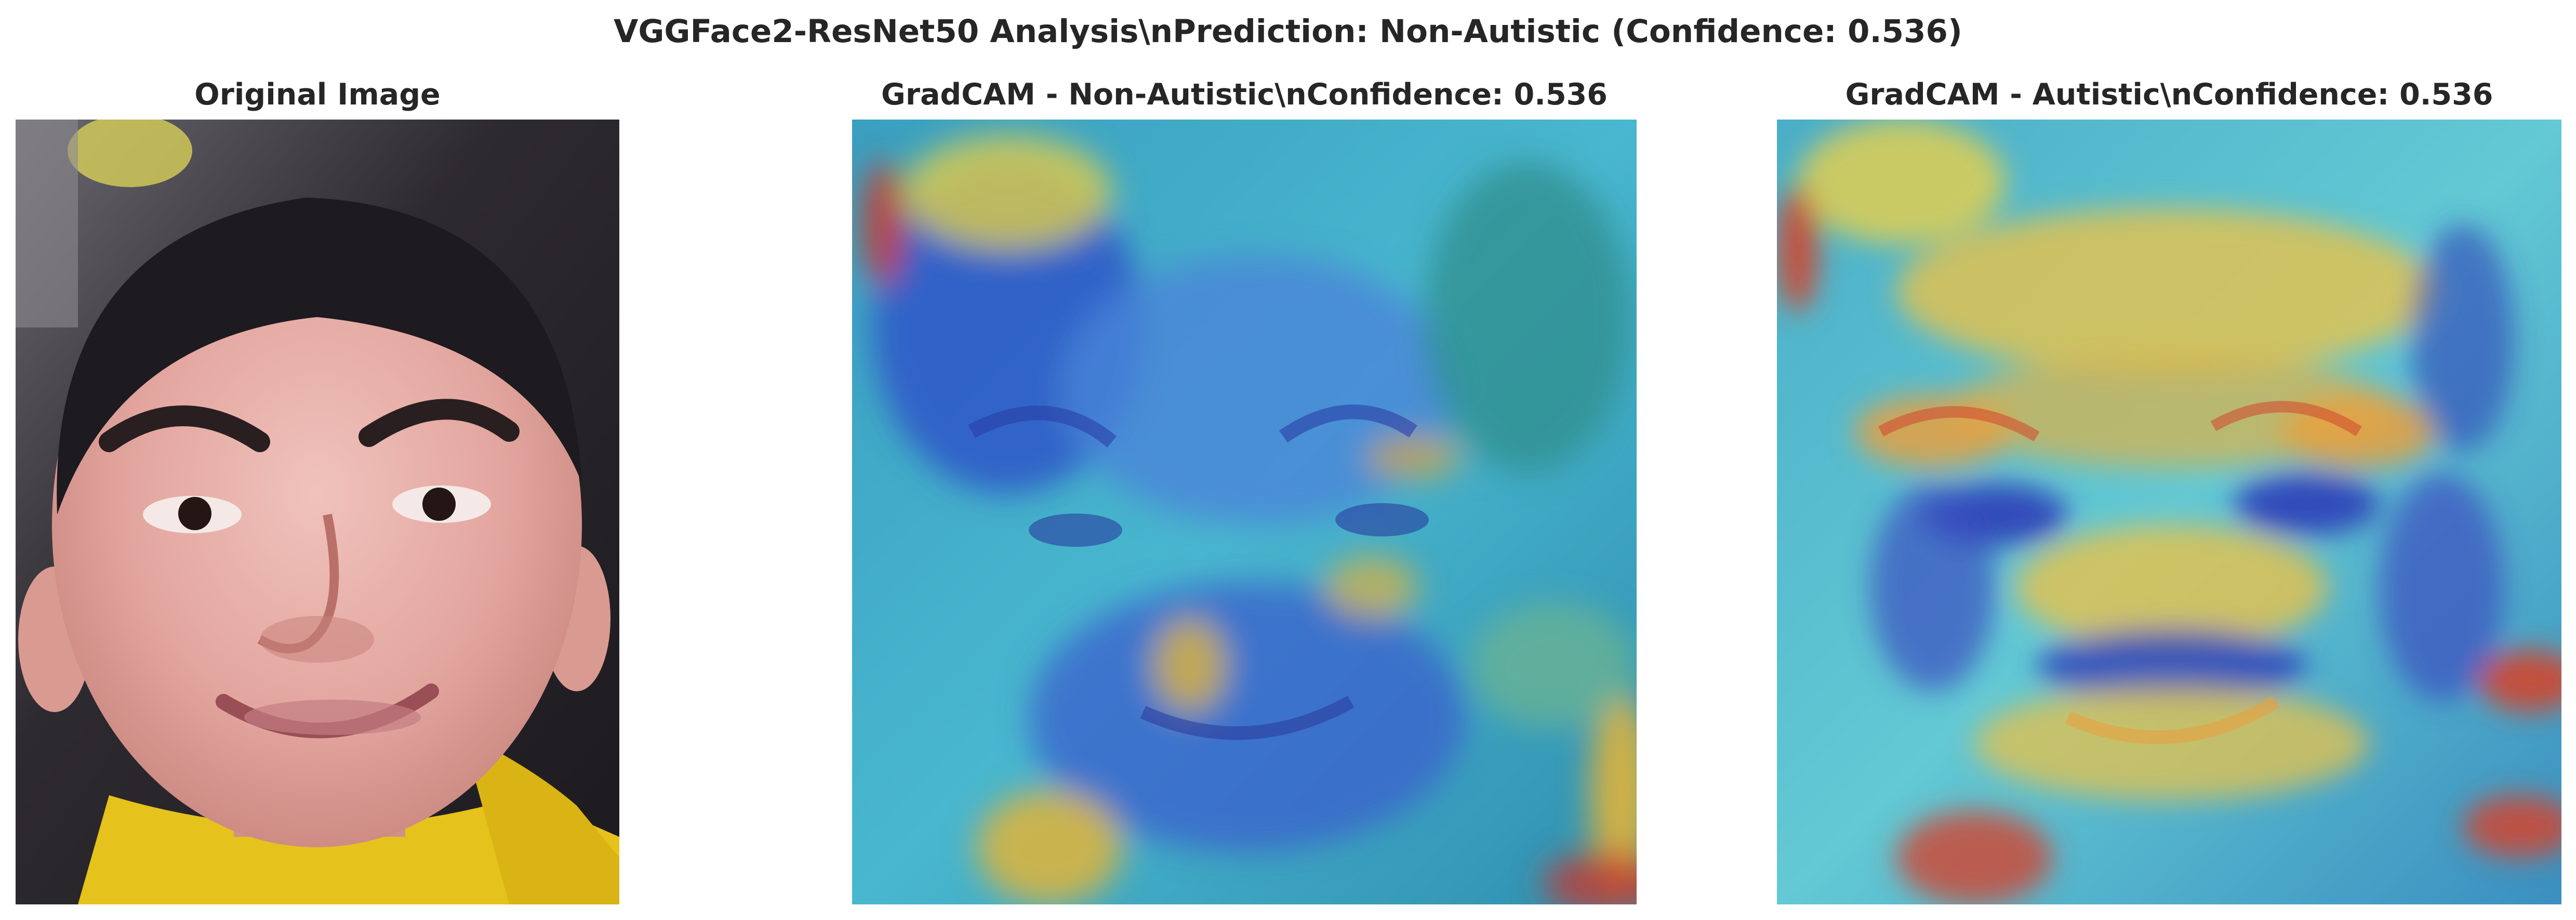  I want to click on panel-title-gradcam-autistic: GradCAM - Autistic\nConfidence: 0.536, so click(2169, 94).